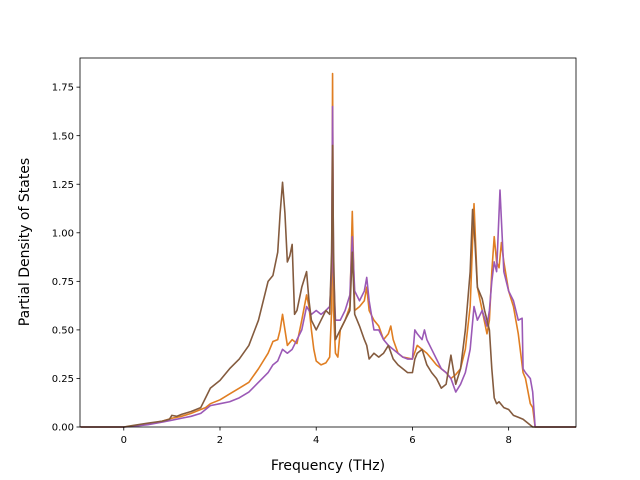 Image resolution: width=640 pixels, height=480 pixels. What do you see at coordinates (63, 185) in the screenshot?
I see `y-tick-label: 1.25` at bounding box center [63, 185].